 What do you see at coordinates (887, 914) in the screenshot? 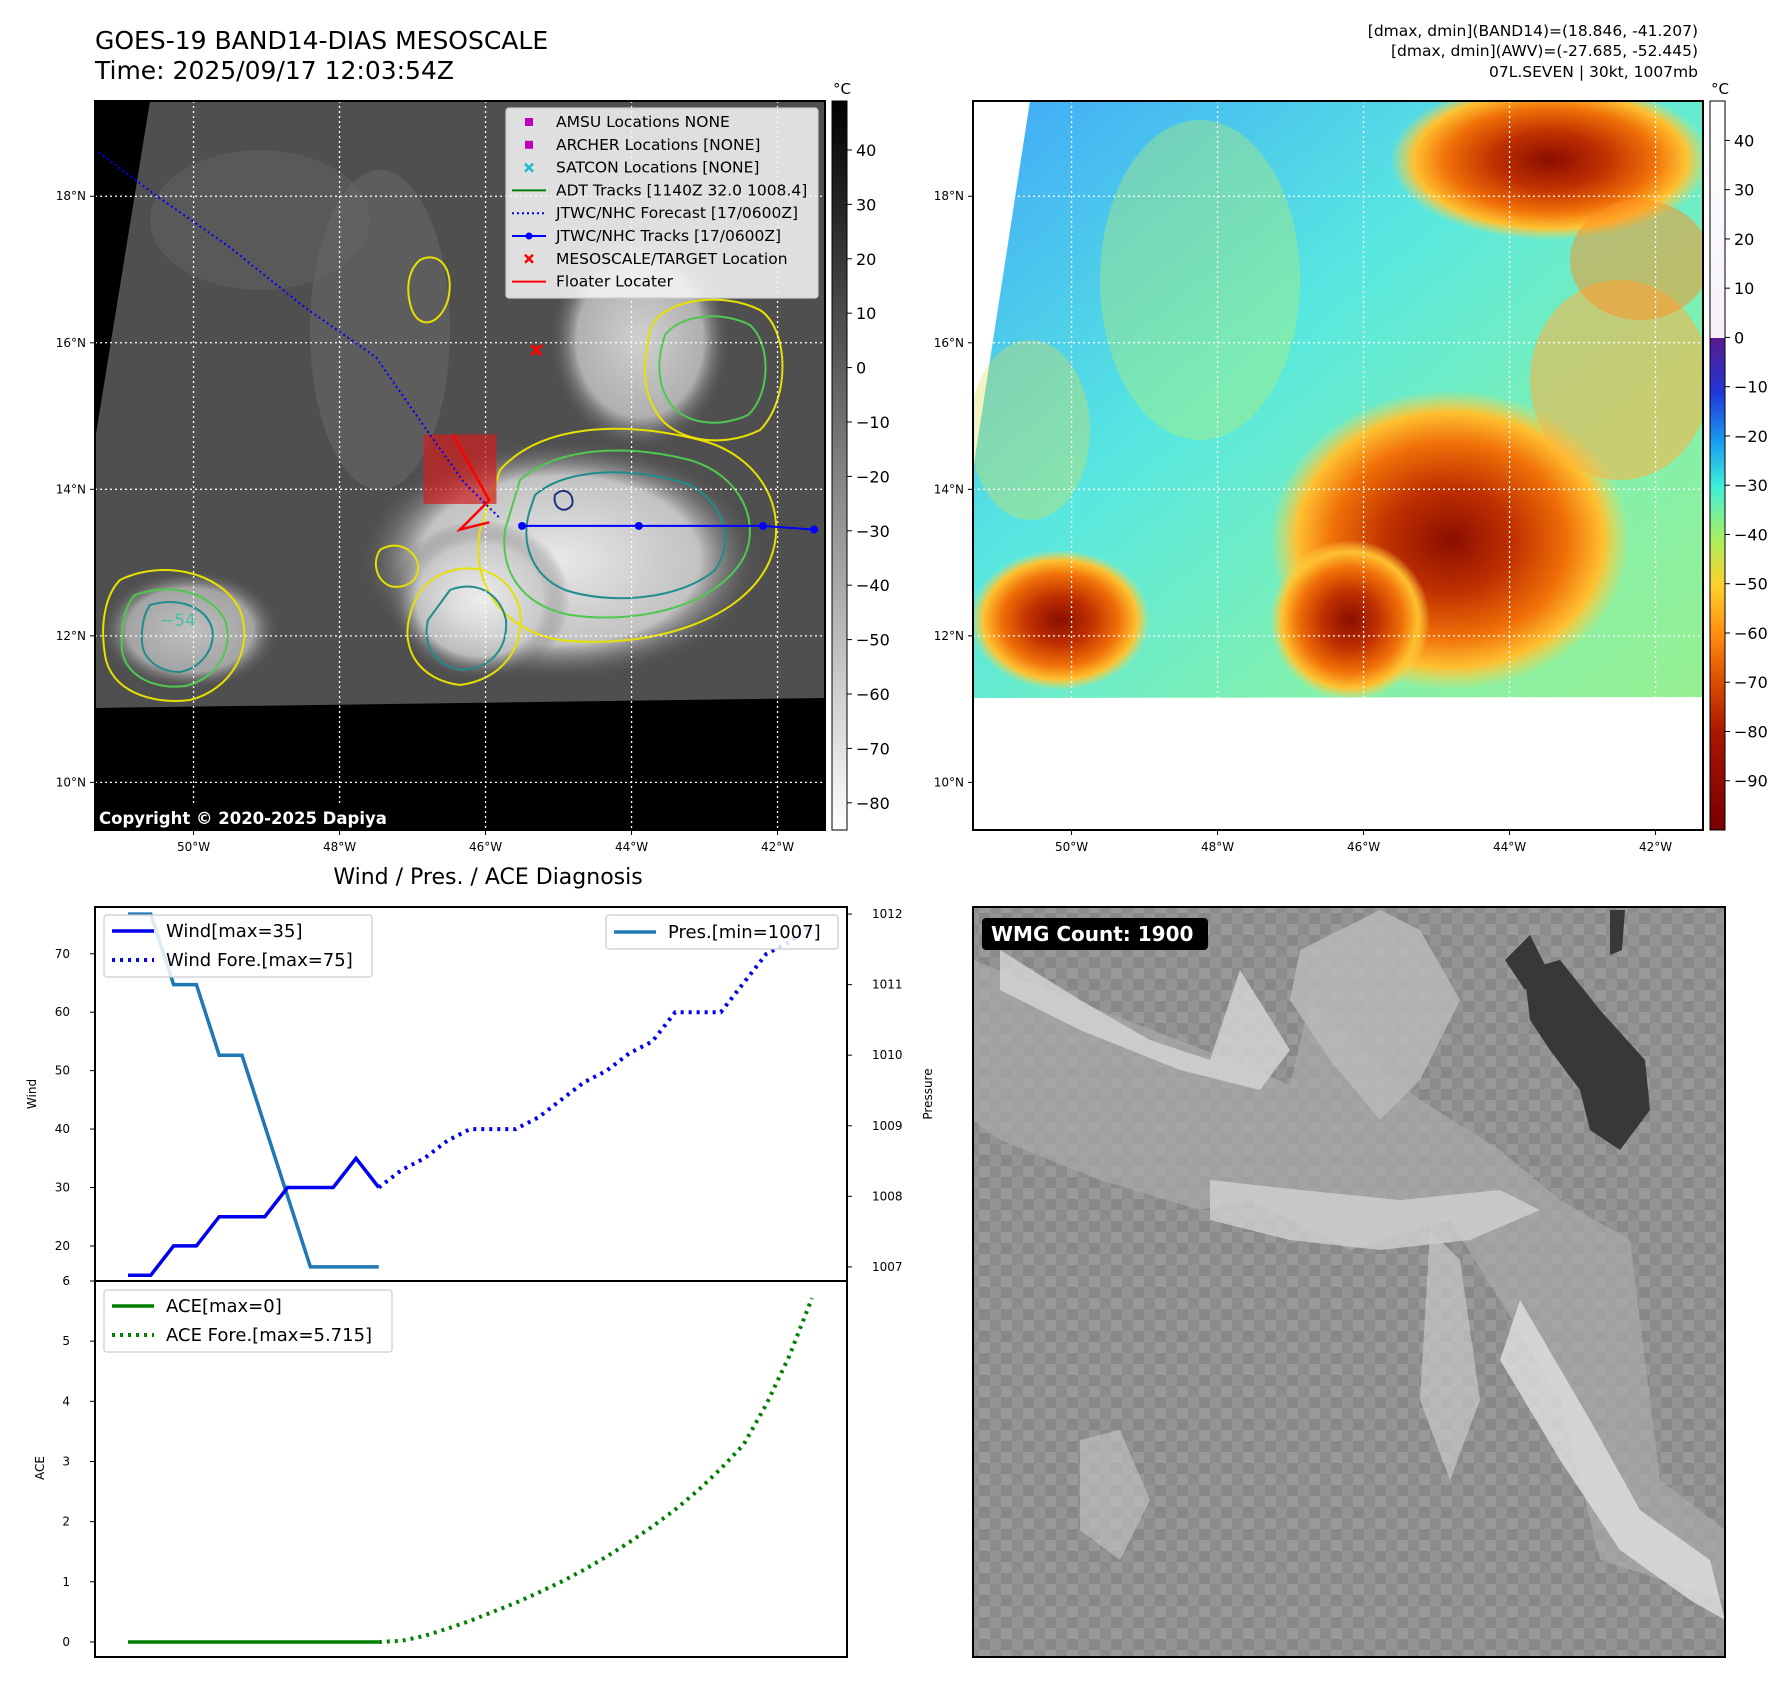
I see `pressure-tick-label: 1012` at bounding box center [887, 914].